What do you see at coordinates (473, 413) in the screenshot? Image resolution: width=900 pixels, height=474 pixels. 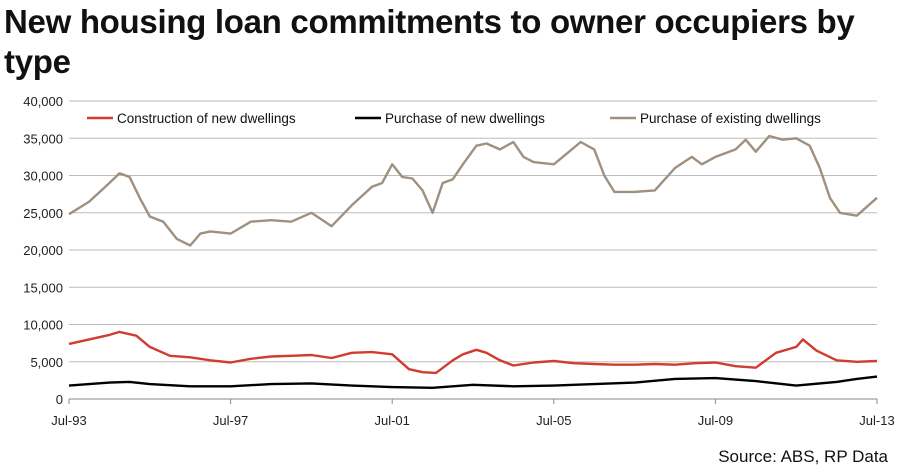 I see `x-axis-ticks: Jul-93 Jul-97 Jul-01 Jul-05 Jul-09 Jul-13` at bounding box center [473, 413].